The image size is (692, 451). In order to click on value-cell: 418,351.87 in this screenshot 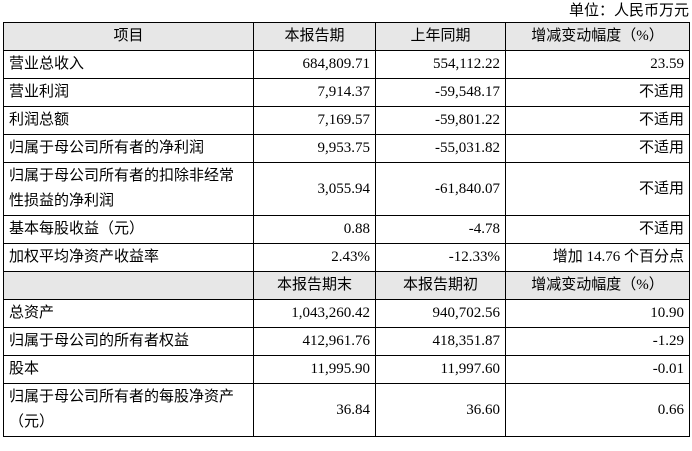, I will do `click(440, 341)`.